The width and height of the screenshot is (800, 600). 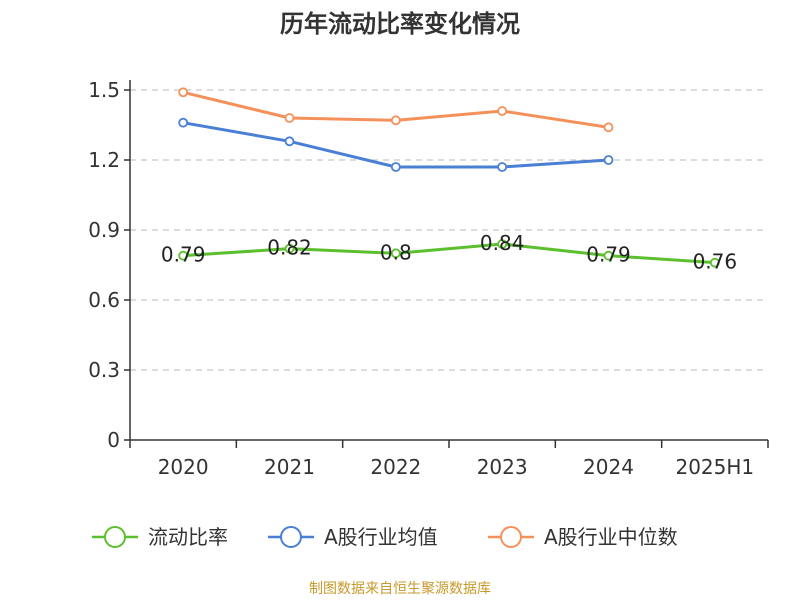 What do you see at coordinates (104, 160) in the screenshot?
I see `y-tick-label: 1.2` at bounding box center [104, 160].